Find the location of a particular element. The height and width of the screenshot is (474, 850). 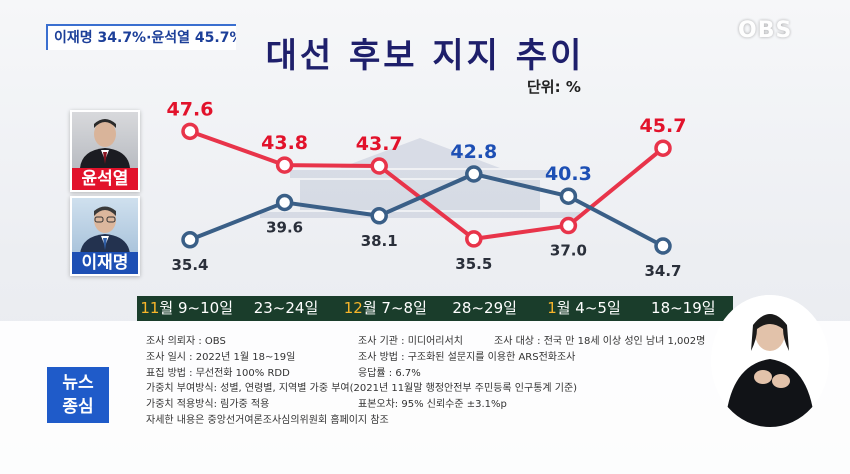

x-tick-label: 11월 9~10일 is located at coordinates (186, 308).